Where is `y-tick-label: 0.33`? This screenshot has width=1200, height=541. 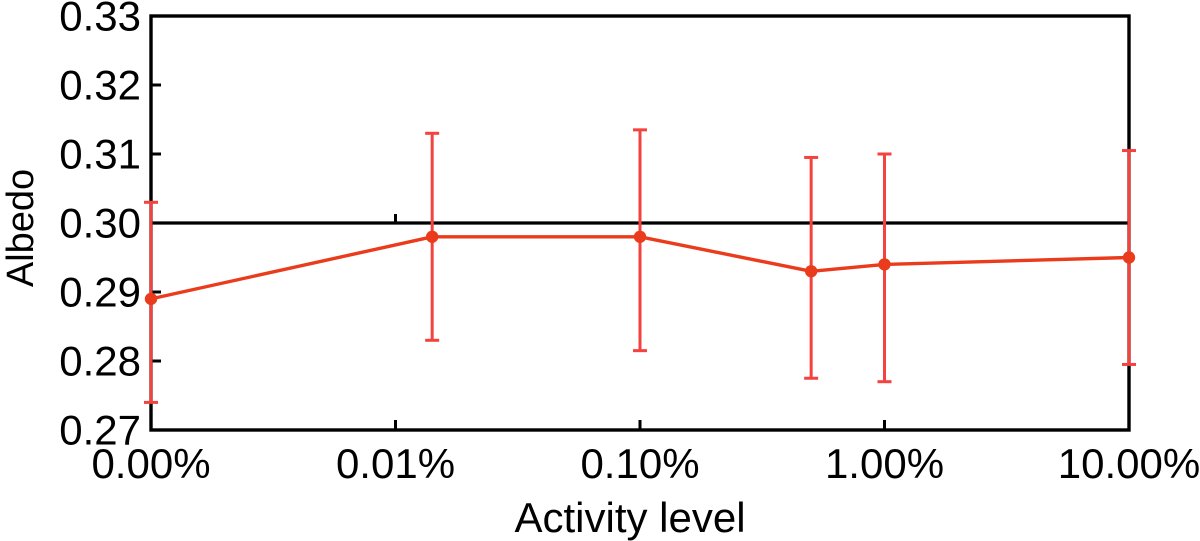 y-tick-label: 0.33 is located at coordinates (100, 20).